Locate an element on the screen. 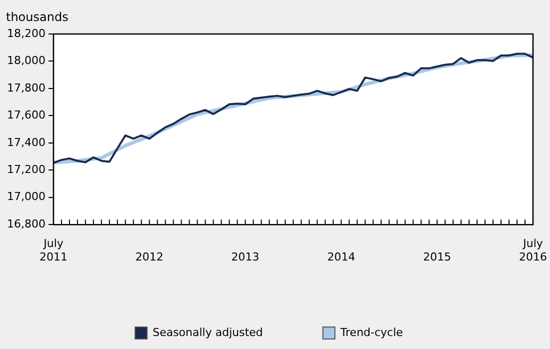  legend-label: Seasonally adjusted is located at coordinates (207, 332).